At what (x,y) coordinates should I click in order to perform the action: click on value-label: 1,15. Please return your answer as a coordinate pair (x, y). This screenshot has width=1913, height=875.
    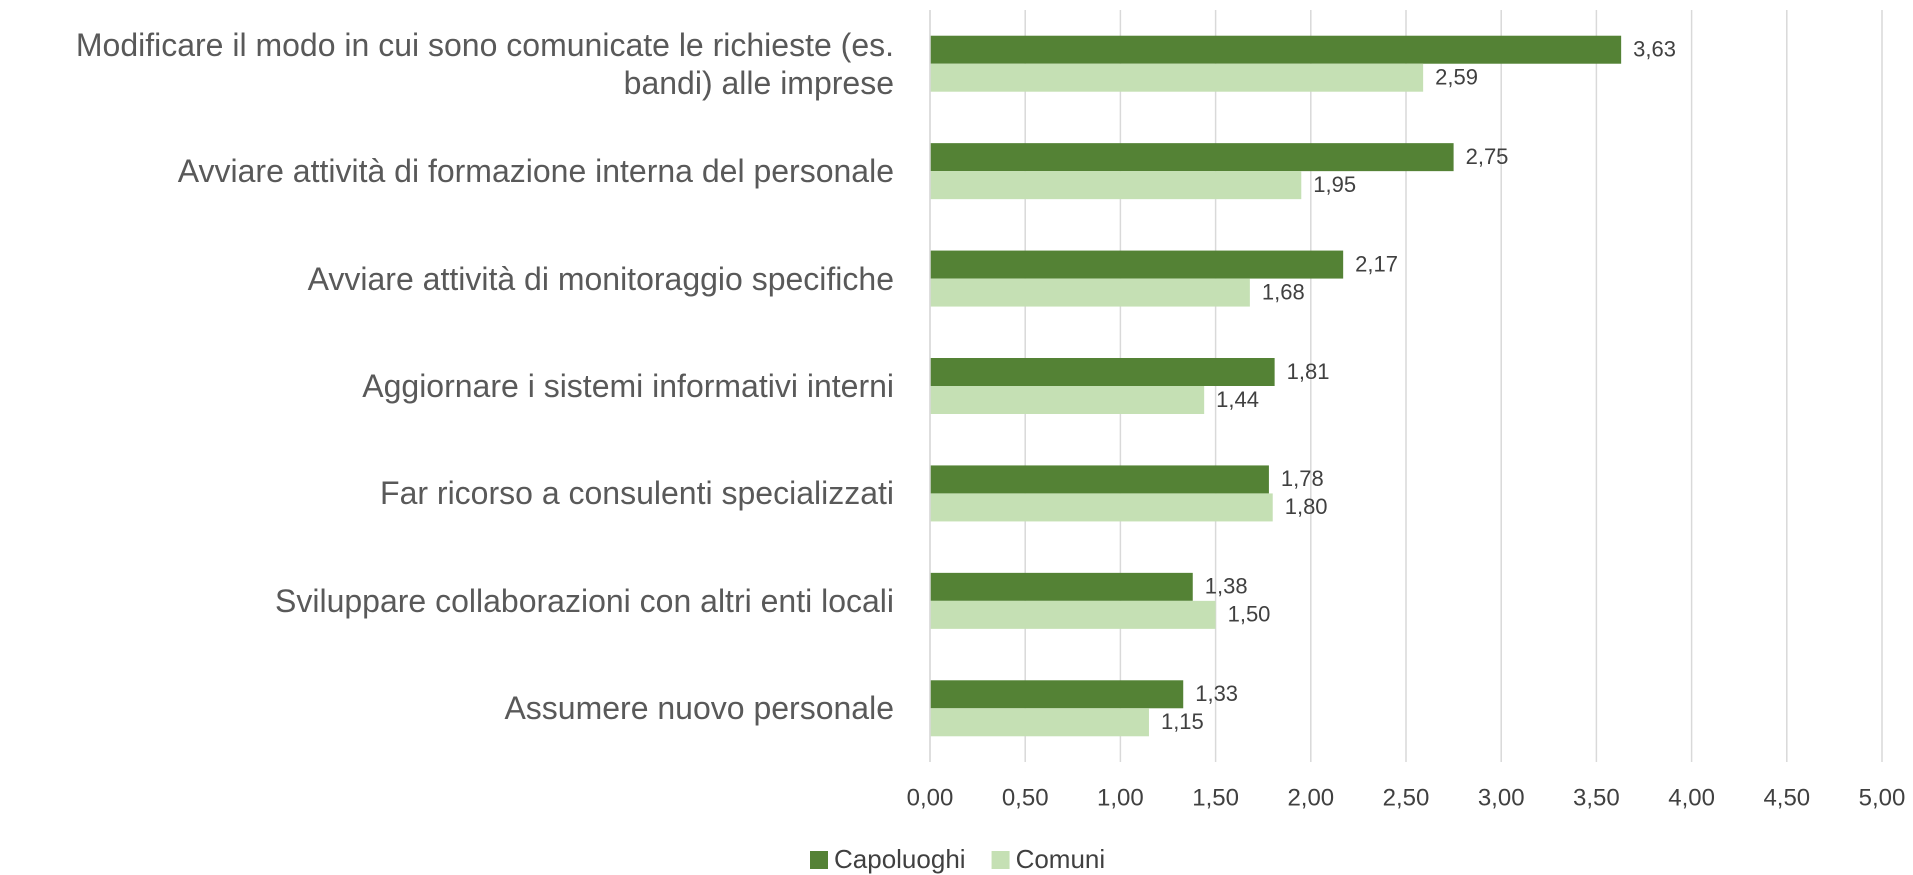
    Looking at the image, I should click on (1182, 721).